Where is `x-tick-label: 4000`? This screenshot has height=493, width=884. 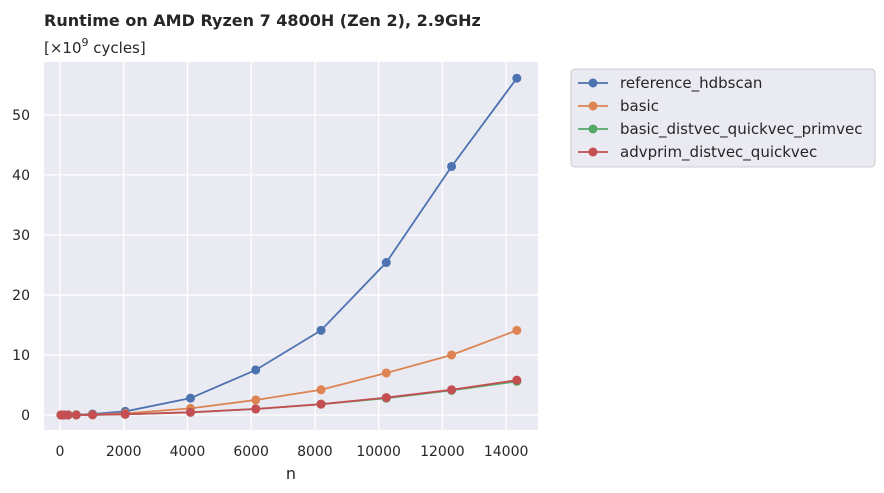 x-tick-label: 4000 is located at coordinates (188, 452).